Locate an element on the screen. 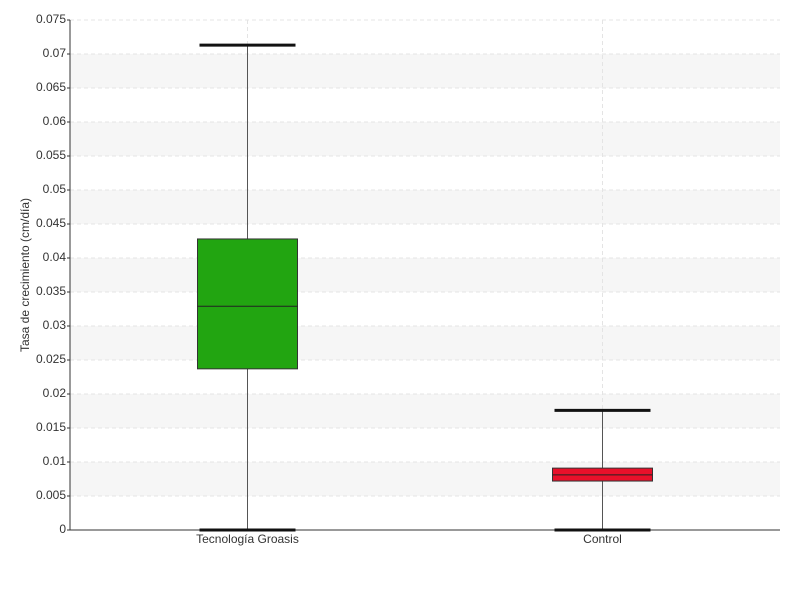 The width and height of the screenshot is (800, 600). y-tick-label: 0.025 is located at coordinates (51, 359).